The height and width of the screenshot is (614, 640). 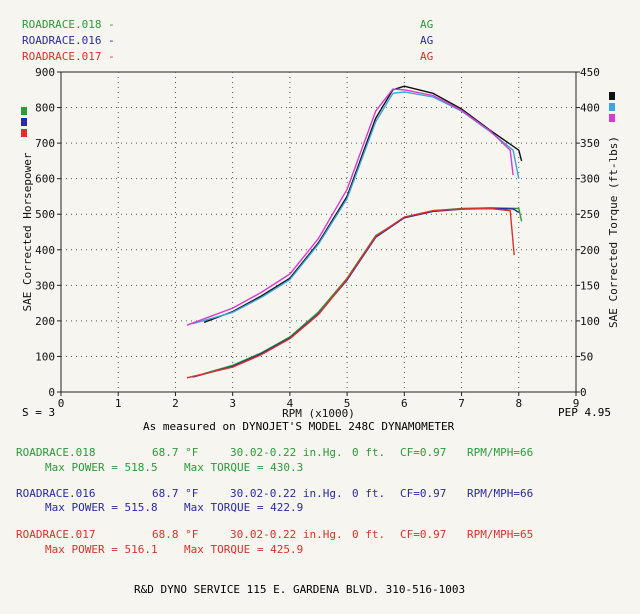 I want to click on run-1-cf: CF=0.97, so click(x=423, y=452).